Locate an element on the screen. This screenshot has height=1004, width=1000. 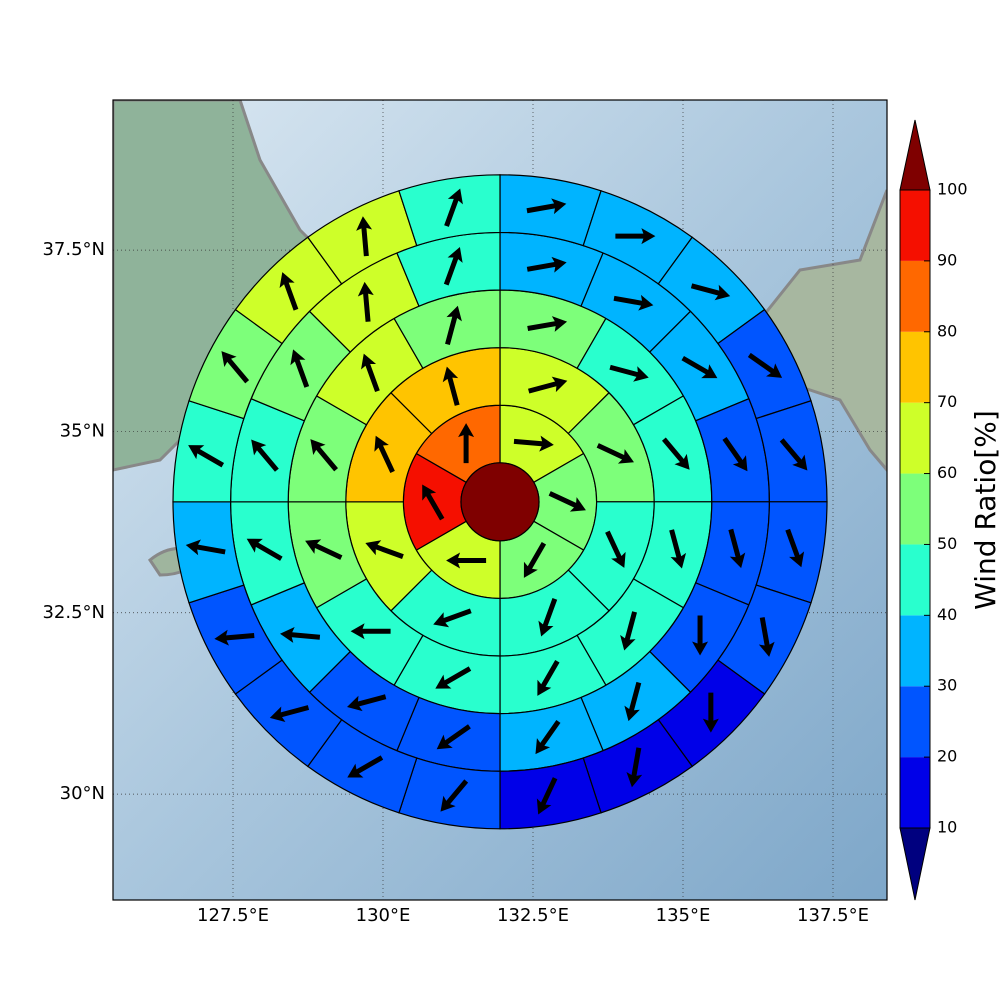
sector is located at coordinates (449, 210).